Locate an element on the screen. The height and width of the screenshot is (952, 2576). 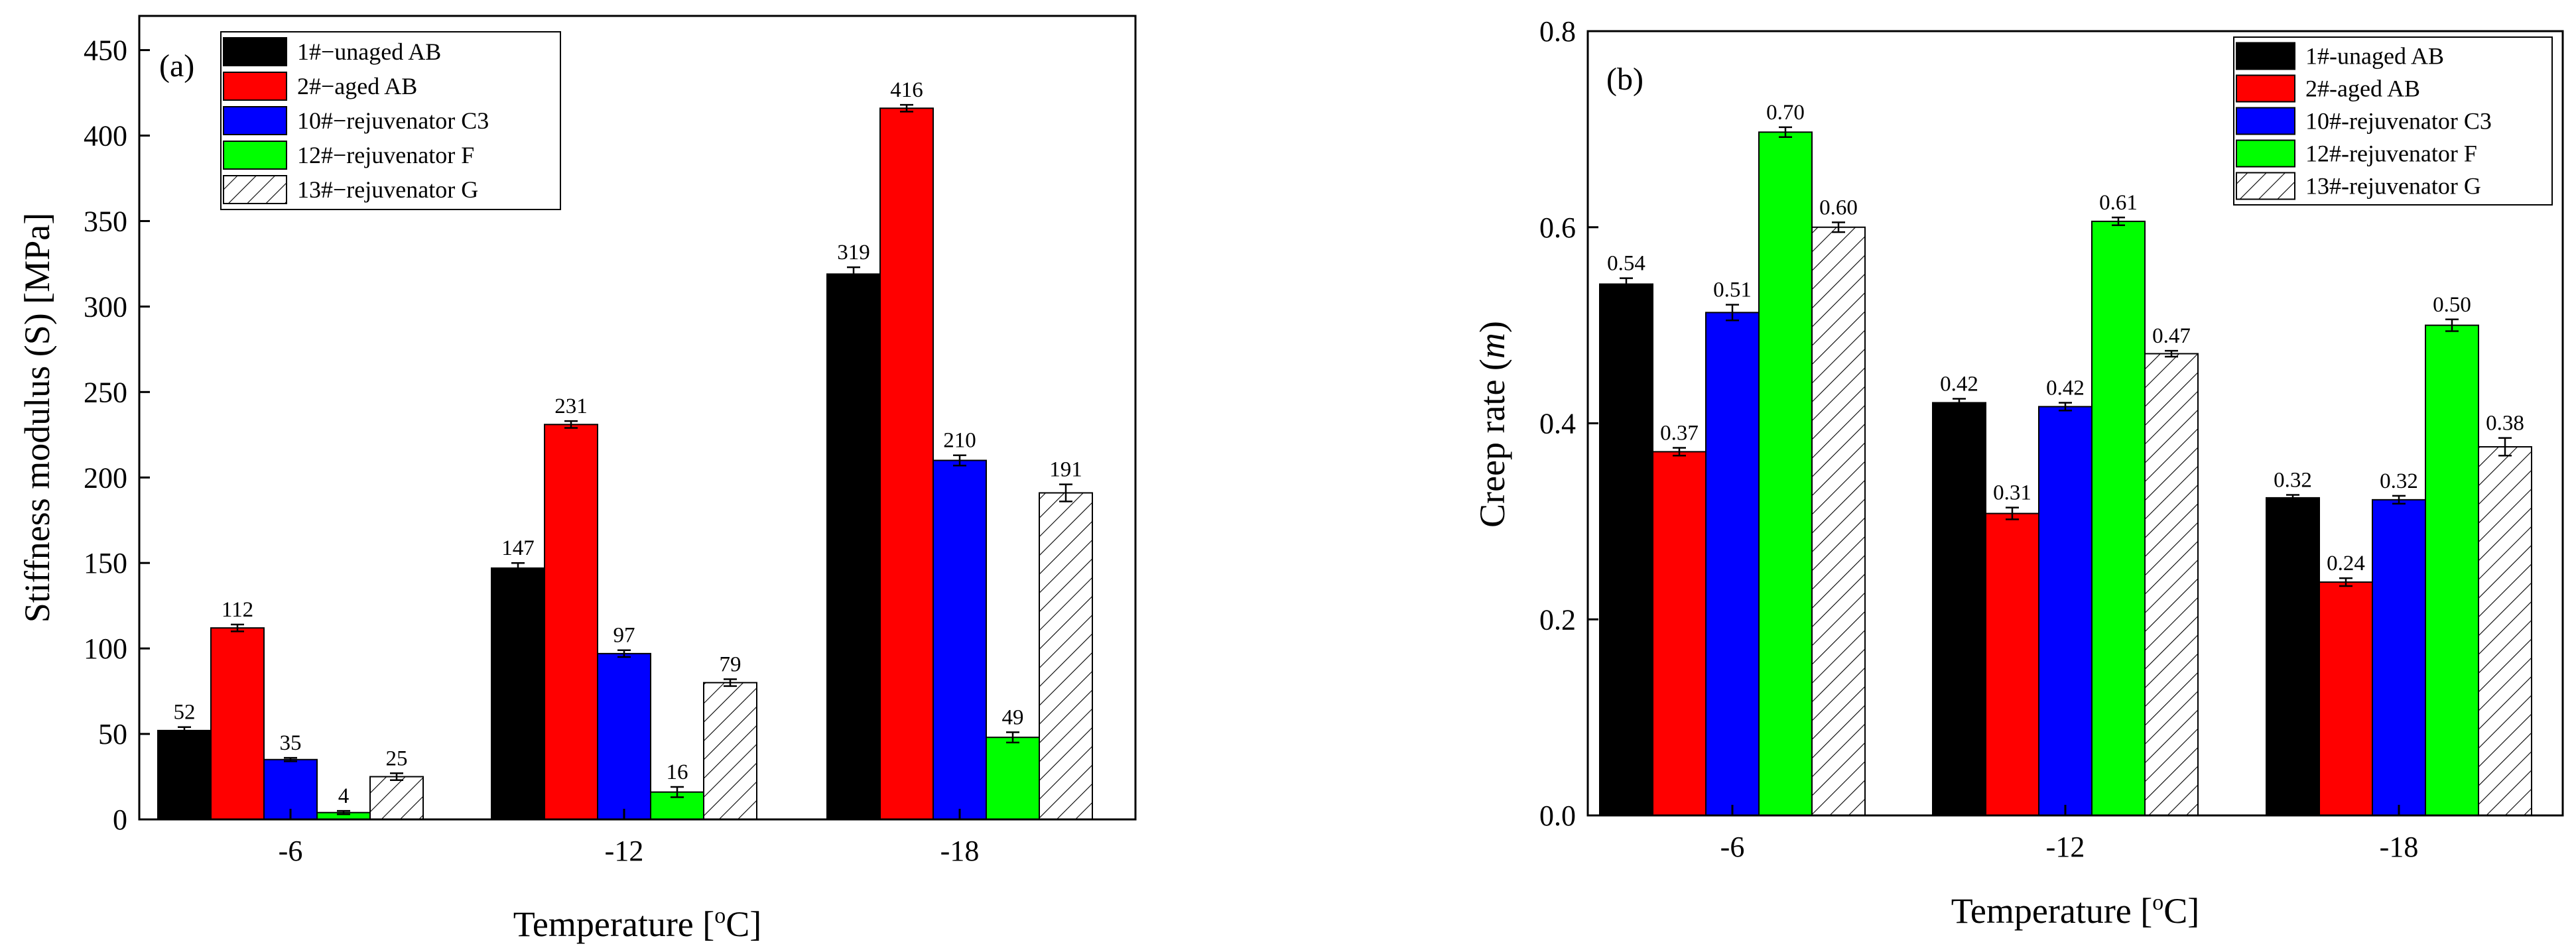
y-tick-label-a-9: 450 is located at coordinates (106, 50).